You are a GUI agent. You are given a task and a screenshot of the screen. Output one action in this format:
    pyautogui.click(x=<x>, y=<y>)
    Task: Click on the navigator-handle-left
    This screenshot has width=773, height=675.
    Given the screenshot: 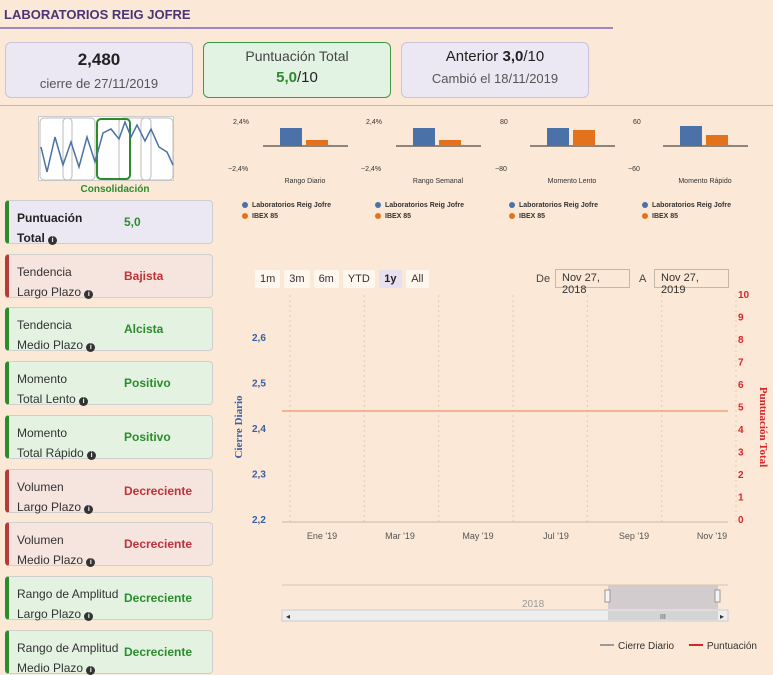 What is the action you would take?
    pyautogui.click(x=607, y=596)
    